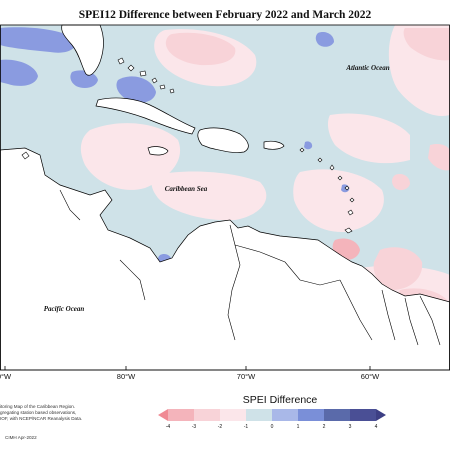 The height and width of the screenshot is (450, 450). I want to click on lon-label-0: 0°W, so click(6, 376).